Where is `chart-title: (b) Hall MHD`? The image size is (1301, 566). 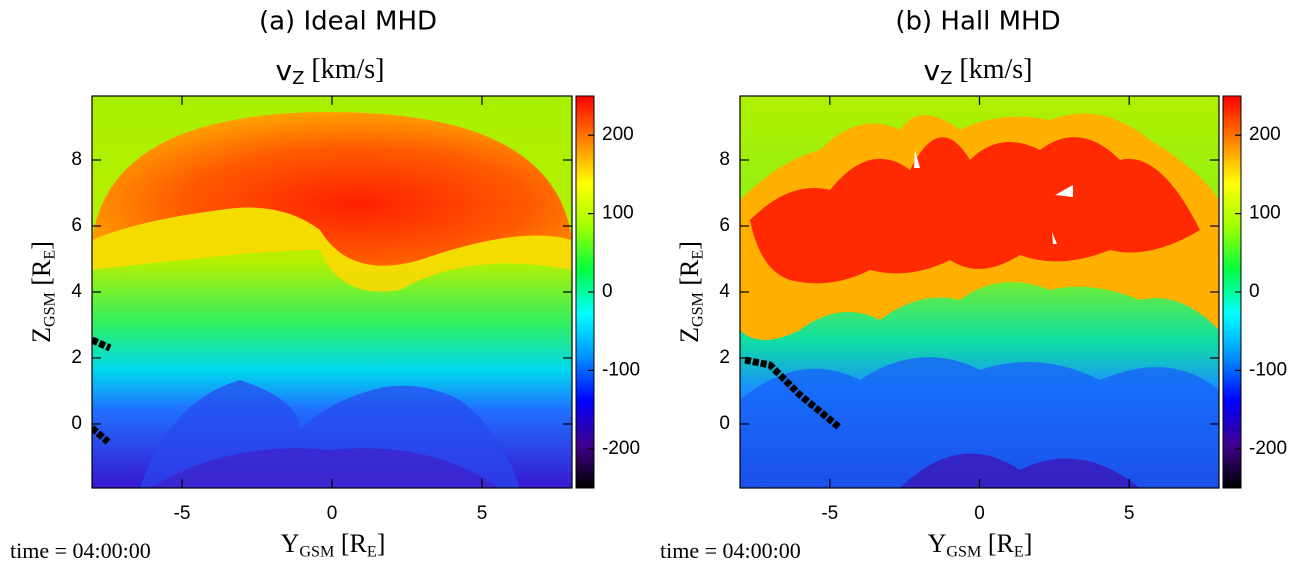
chart-title: (b) Hall MHD is located at coordinates (977, 22).